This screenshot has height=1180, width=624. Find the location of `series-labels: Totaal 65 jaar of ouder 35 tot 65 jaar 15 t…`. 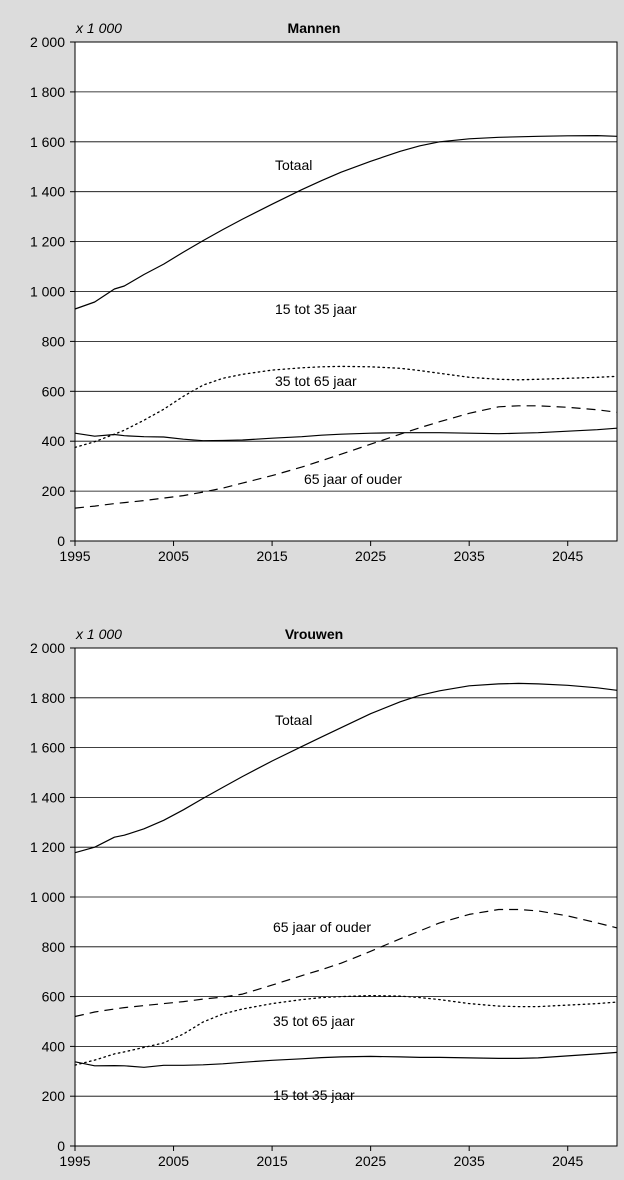

series-labels: Totaal 65 jaar of ouder 35 tot 65 jaar 15 t… is located at coordinates (322, 907).